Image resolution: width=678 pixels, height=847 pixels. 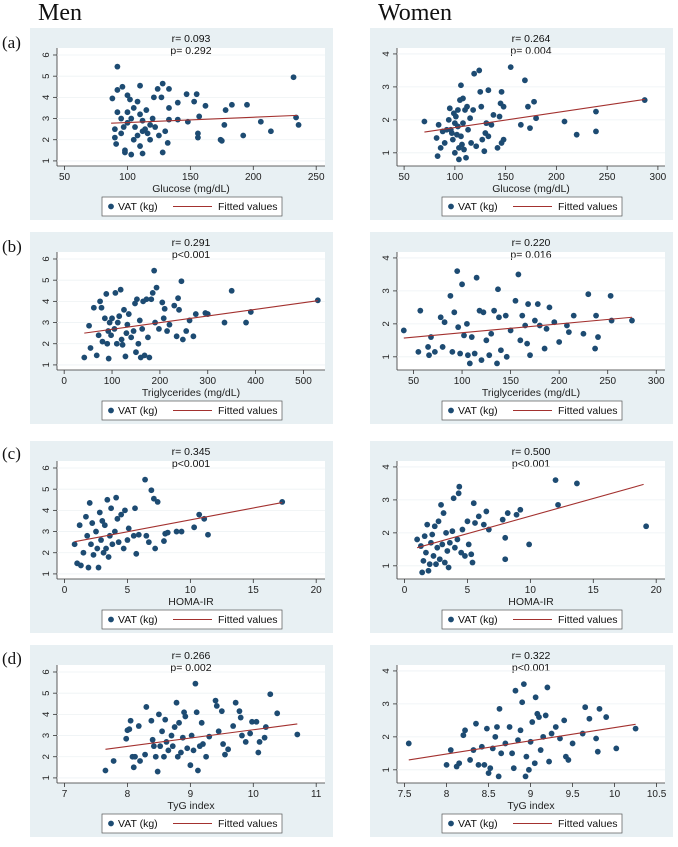 I want to click on p-value: p= 0.016, so click(x=530, y=255).